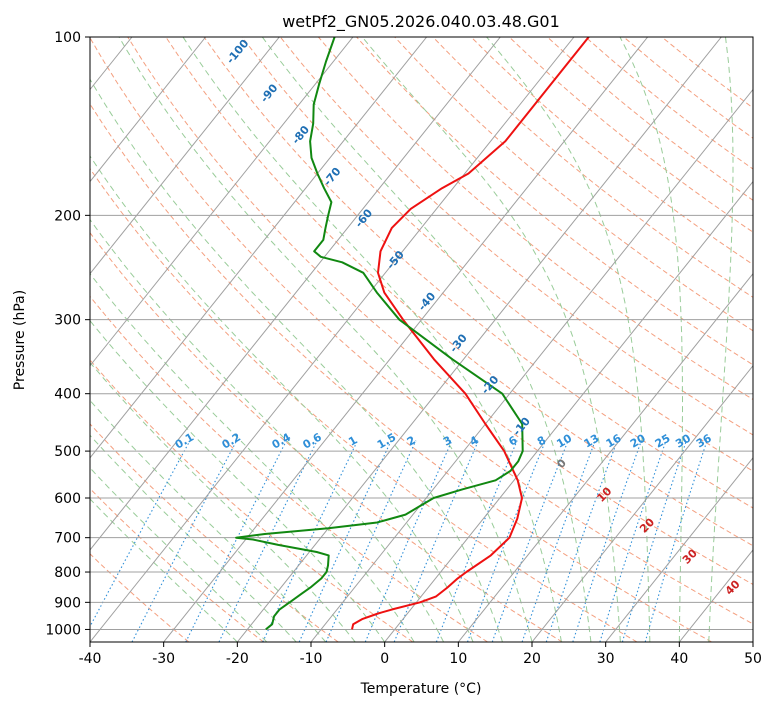 Image resolution: width=775 pixels, height=708 pixels. Describe the element at coordinates (67, 539) in the screenshot. I see `y-tick-label: 700` at that location.